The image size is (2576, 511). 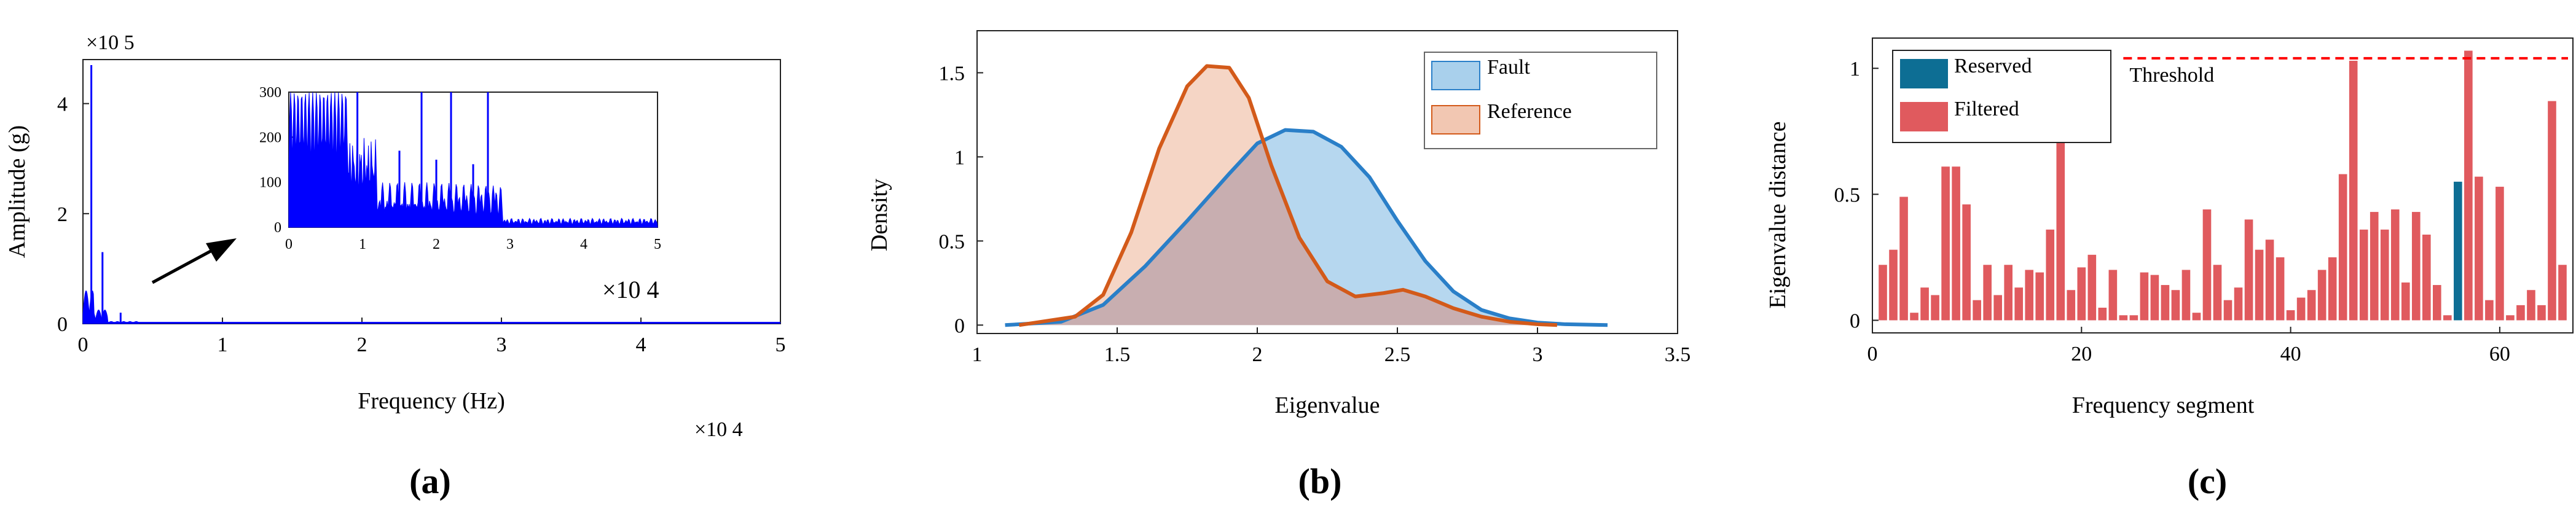 I want to click on x-tick-label: 2.5, so click(x=1397, y=354).